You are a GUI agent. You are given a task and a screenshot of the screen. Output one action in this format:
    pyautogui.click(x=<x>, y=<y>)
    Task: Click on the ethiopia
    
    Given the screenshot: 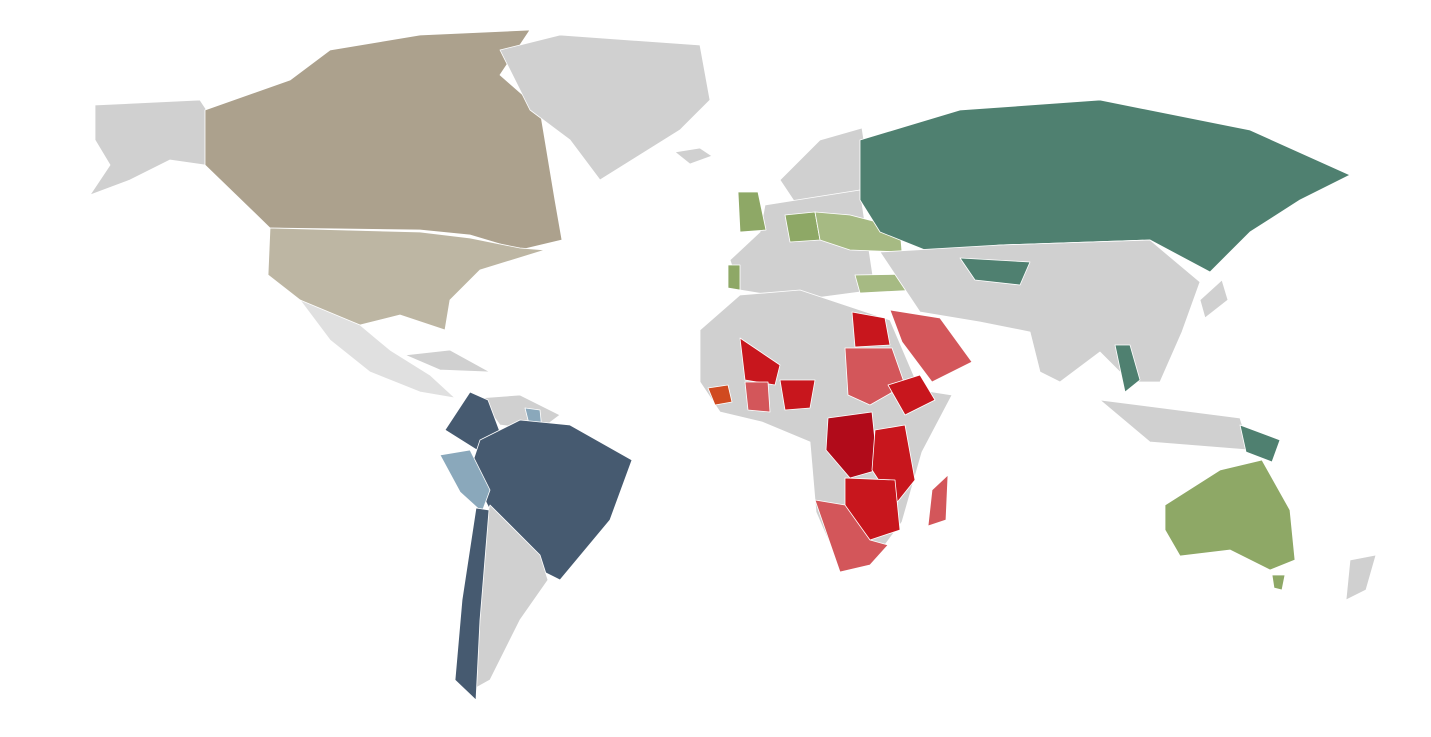 What is the action you would take?
    pyautogui.click(x=911, y=395)
    